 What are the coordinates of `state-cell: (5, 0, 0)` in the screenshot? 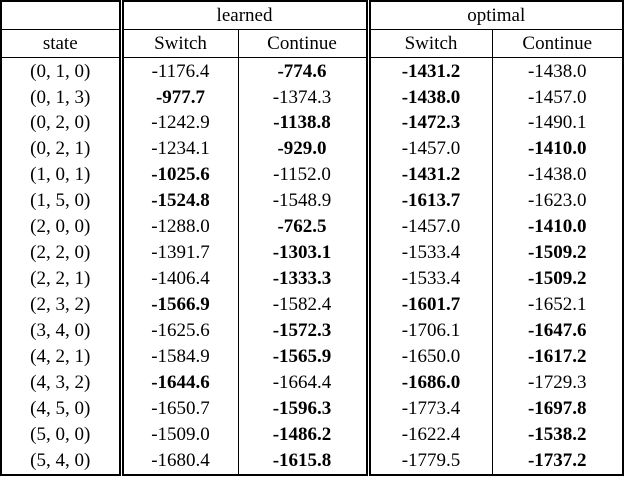 It's located at (60, 435).